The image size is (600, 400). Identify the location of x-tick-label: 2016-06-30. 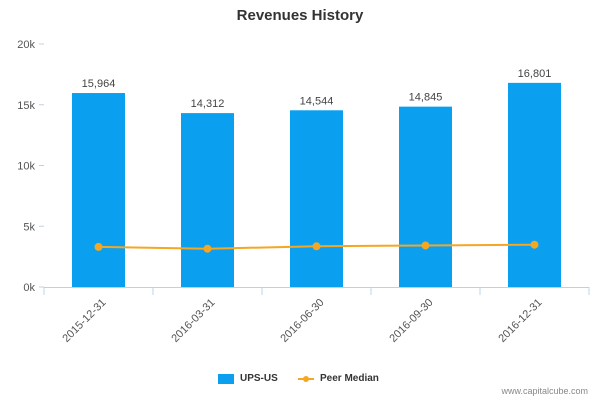
(302, 321).